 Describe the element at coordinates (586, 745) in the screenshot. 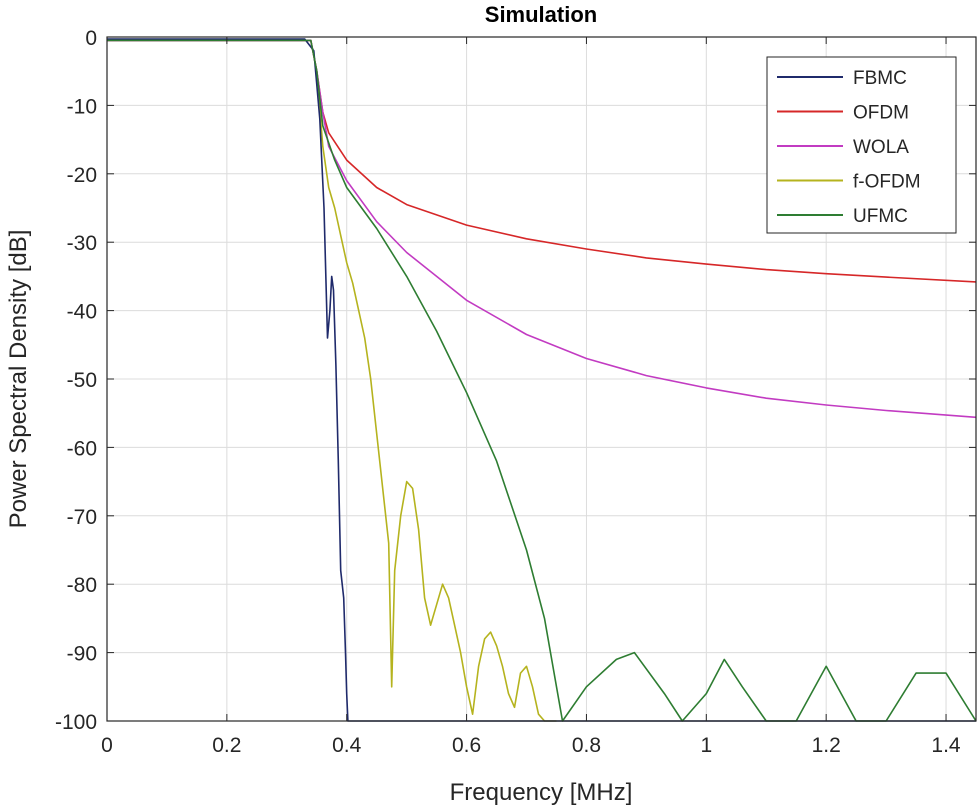

I see `x-tick-label: 0.8` at that location.